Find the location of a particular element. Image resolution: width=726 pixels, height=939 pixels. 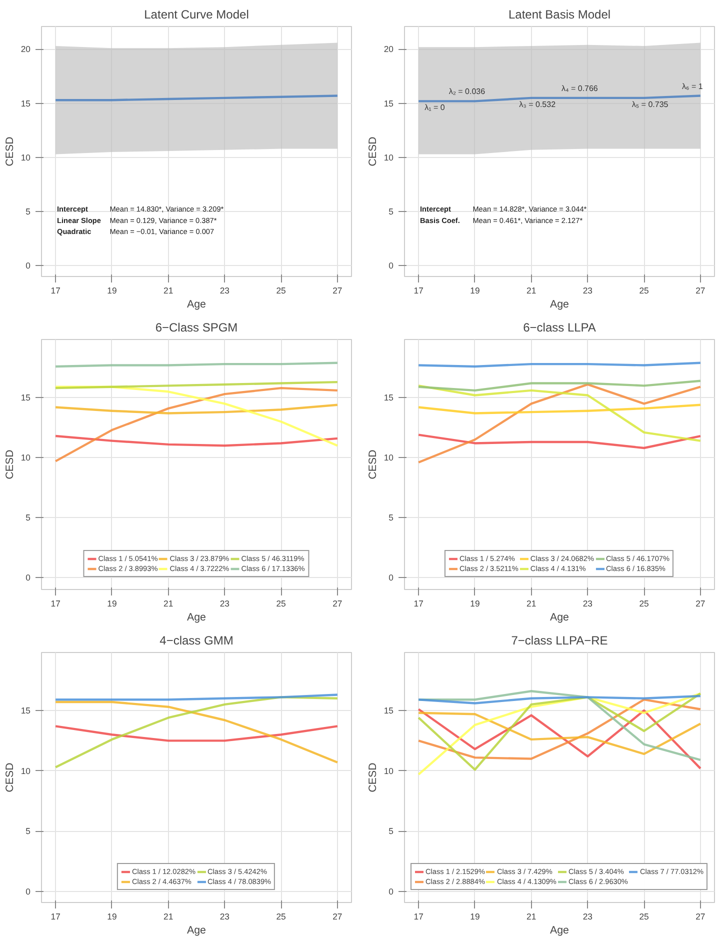

annotation: λ₆ = 1 is located at coordinates (693, 86).